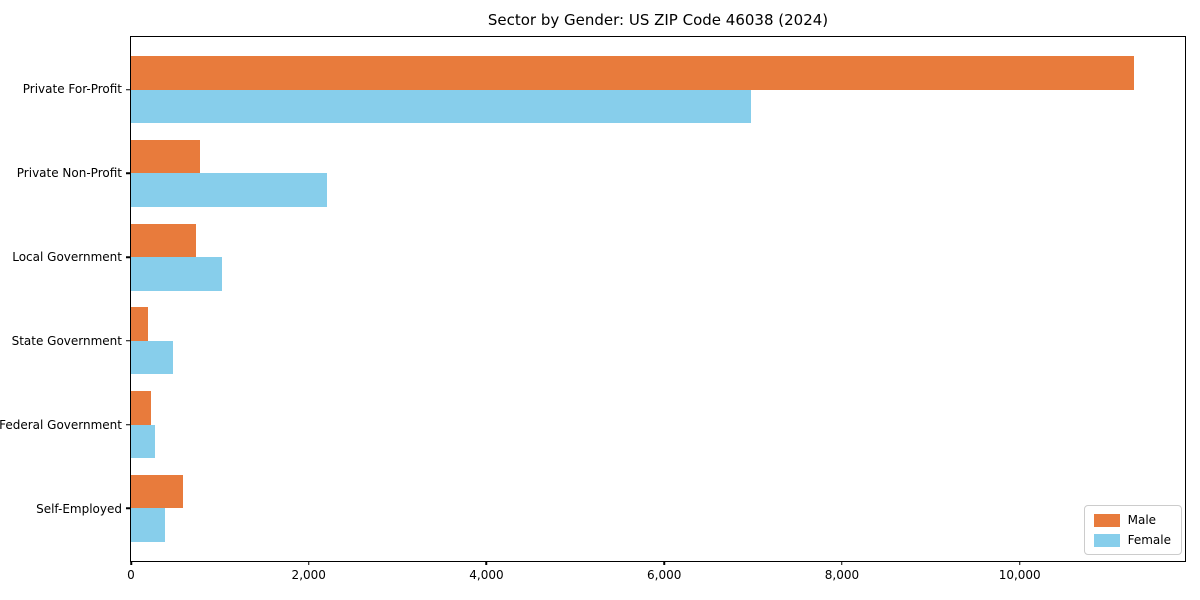 The height and width of the screenshot is (600, 1200). Describe the element at coordinates (1106, 540) in the screenshot. I see `legend-swatch-female` at that location.